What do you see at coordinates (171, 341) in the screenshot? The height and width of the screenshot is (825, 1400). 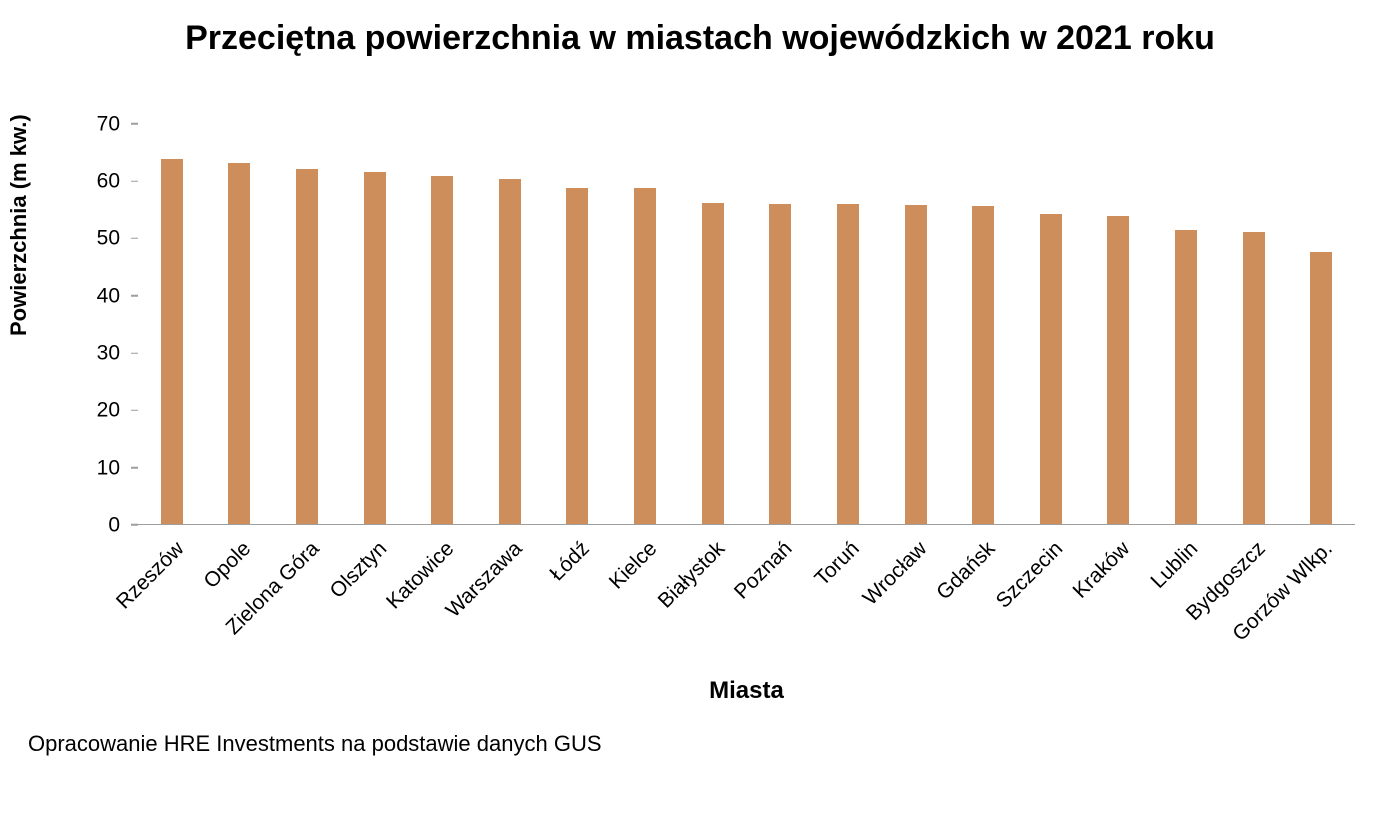 I see `bar-rzeszów` at bounding box center [171, 341].